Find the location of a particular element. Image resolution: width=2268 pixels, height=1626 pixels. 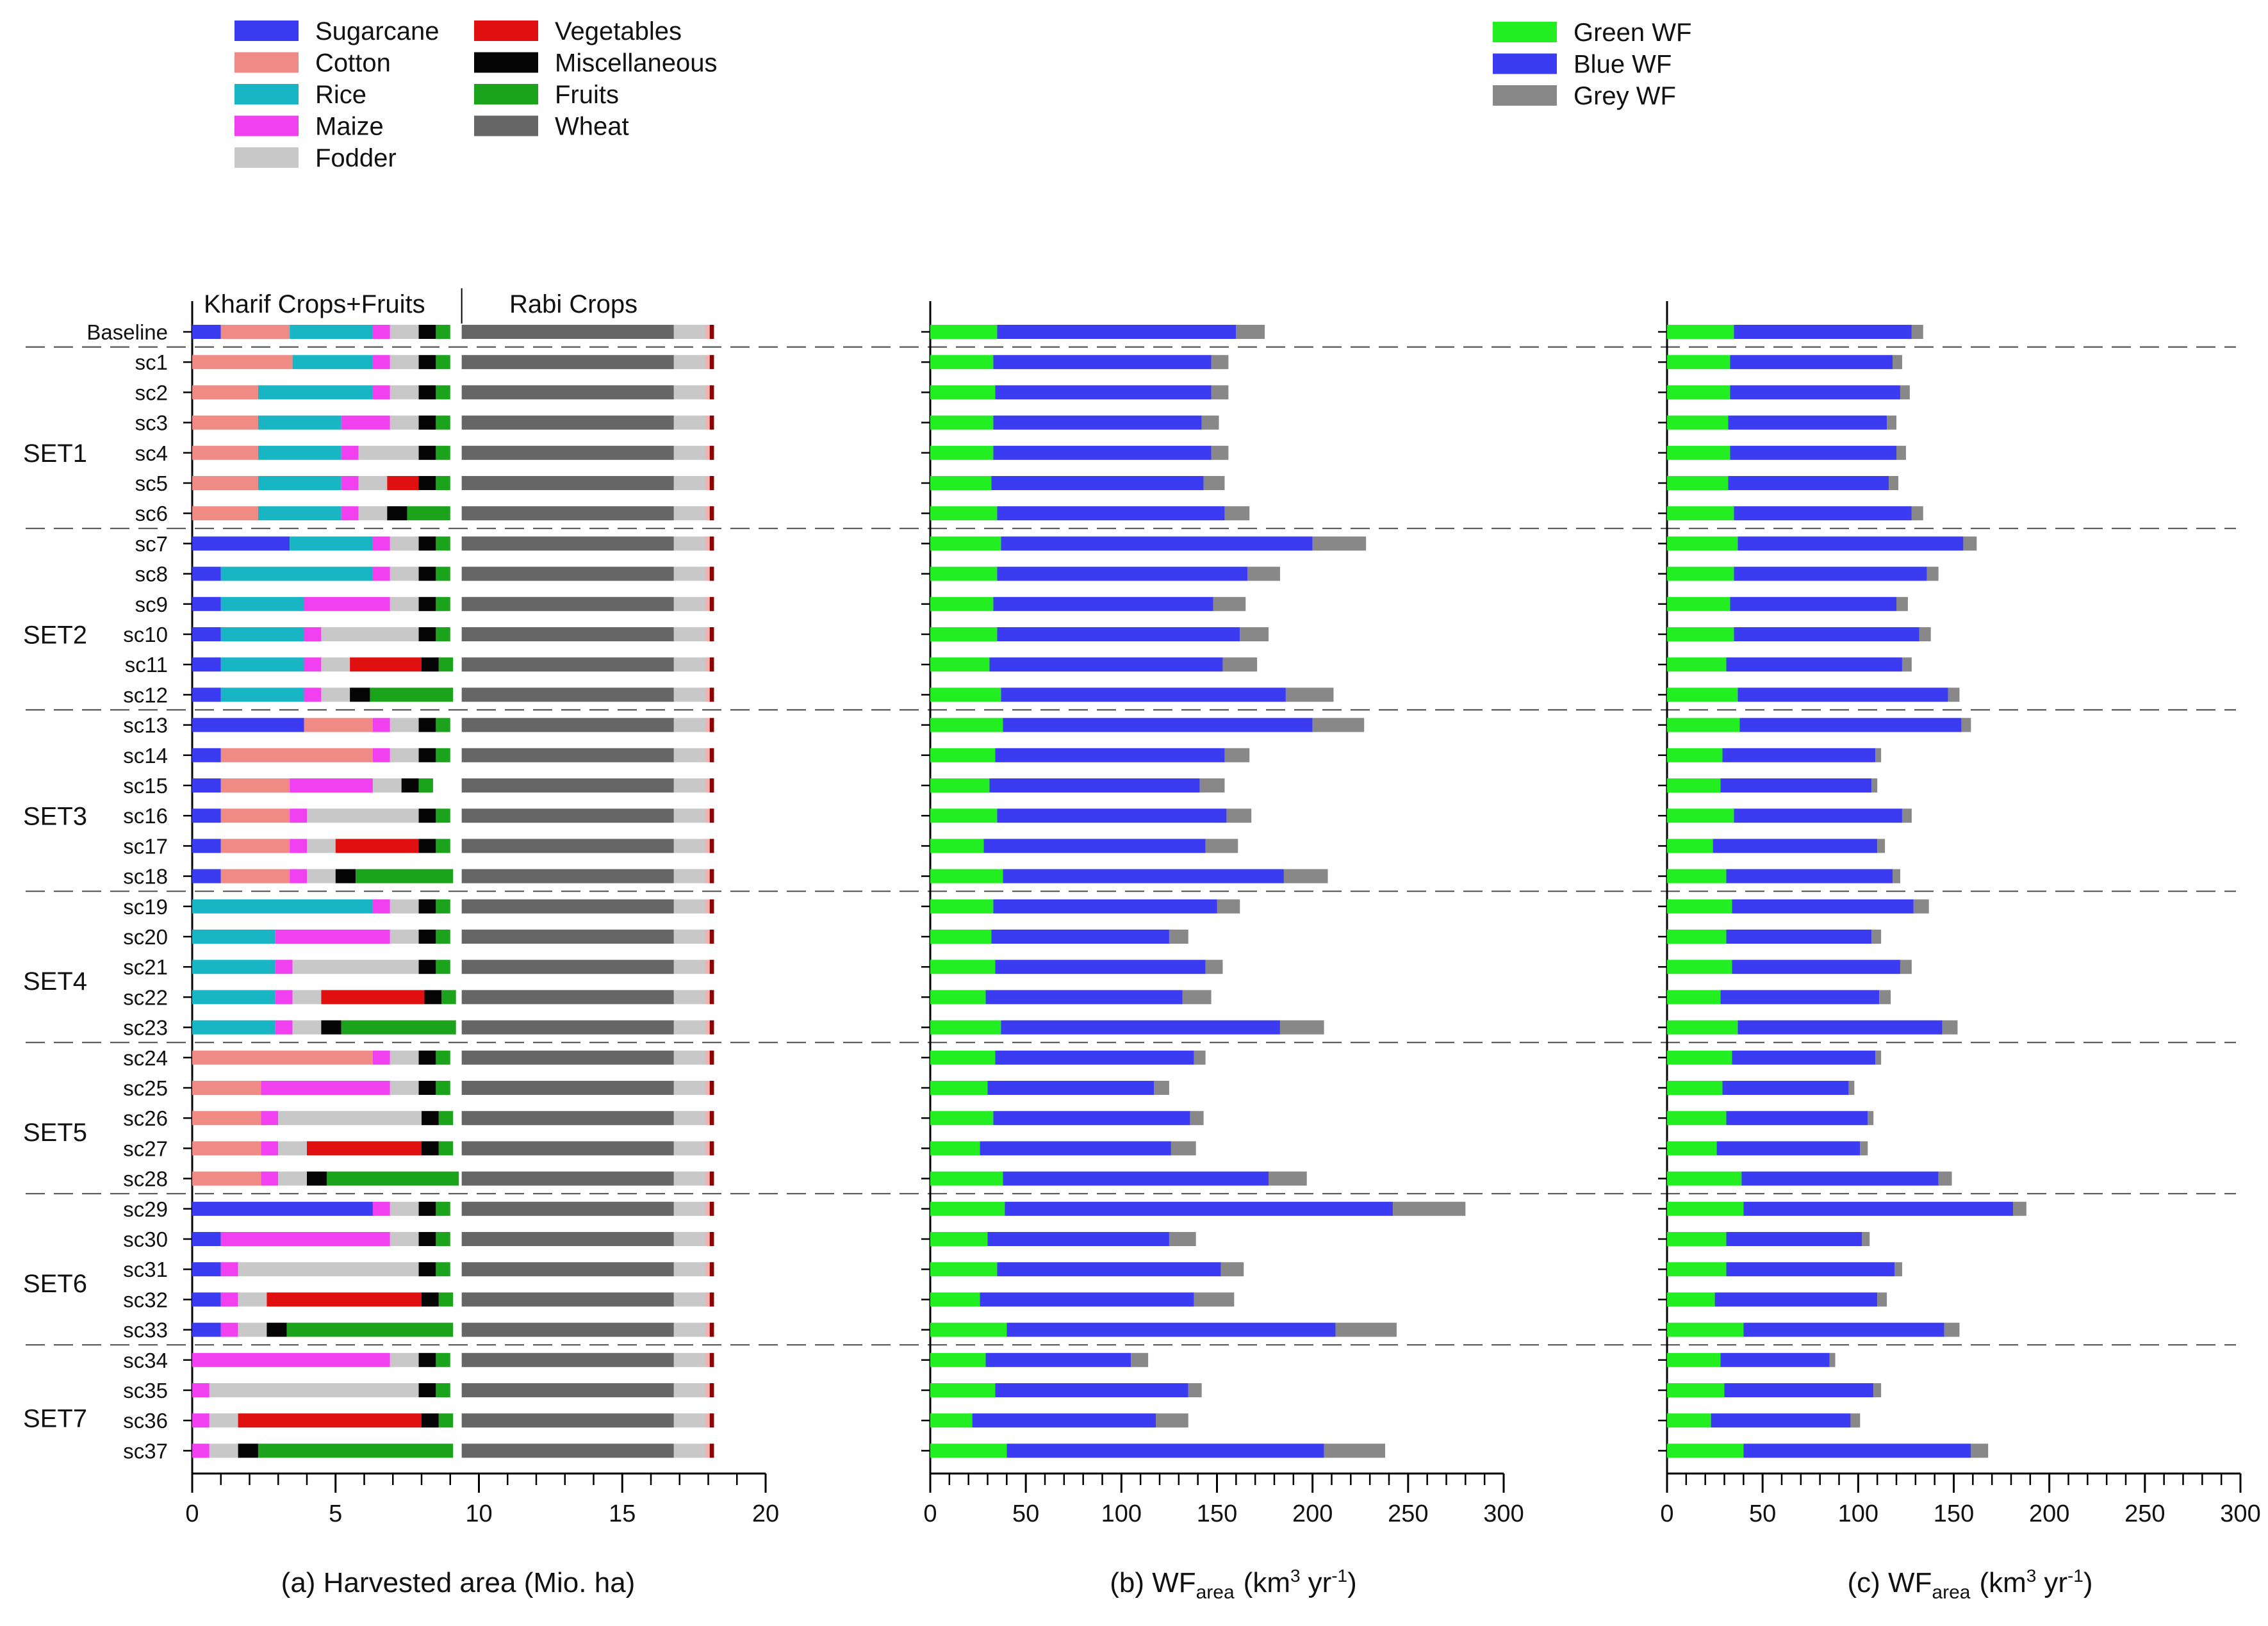

panel-c-bar-sc20-grey-wf is located at coordinates (1876, 937).